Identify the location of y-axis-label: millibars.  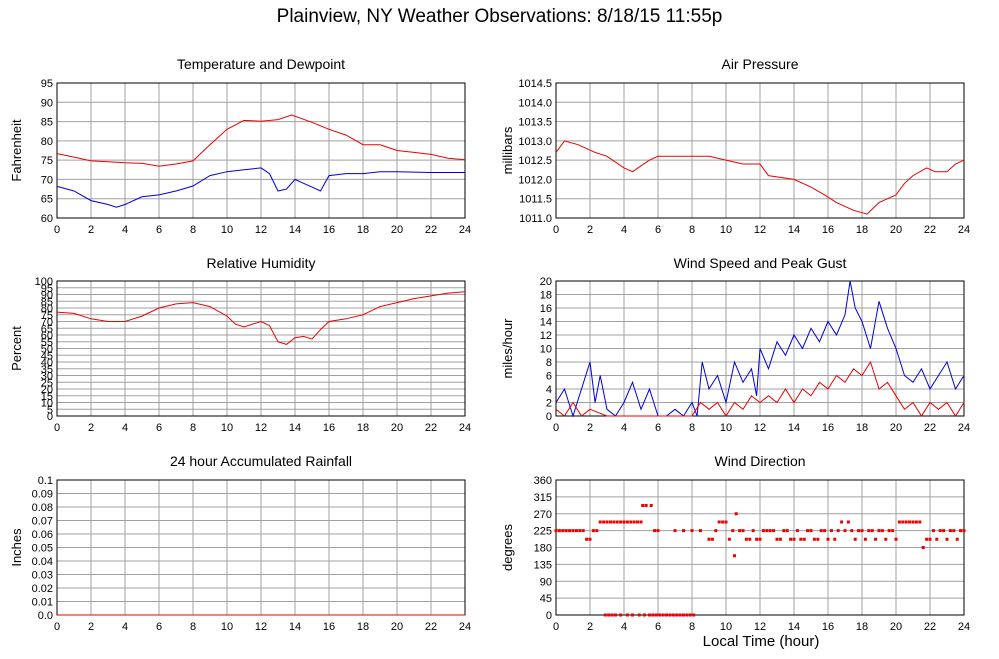
(507, 150).